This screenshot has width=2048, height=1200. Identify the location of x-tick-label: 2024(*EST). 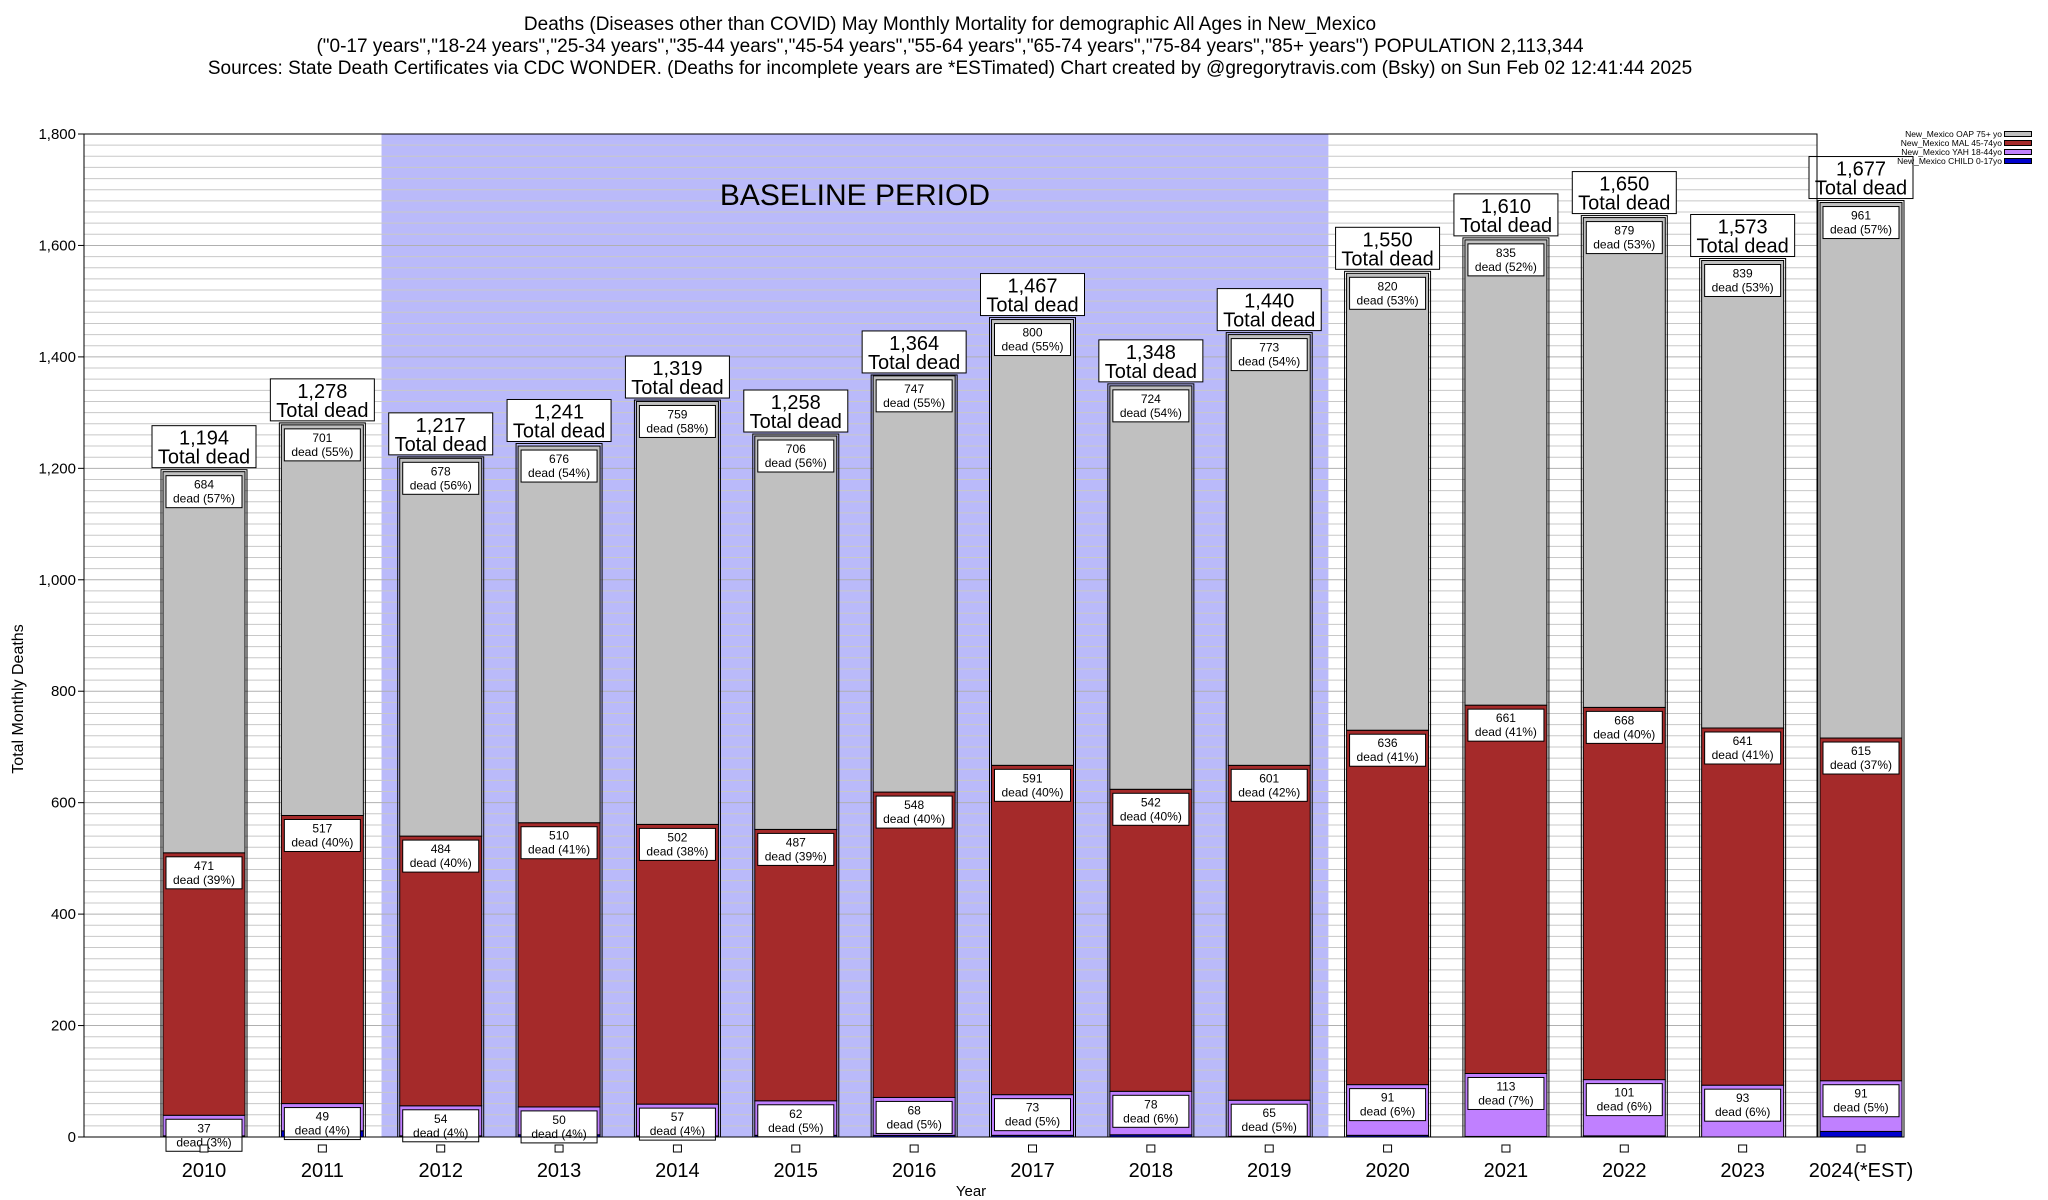
(1861, 1171).